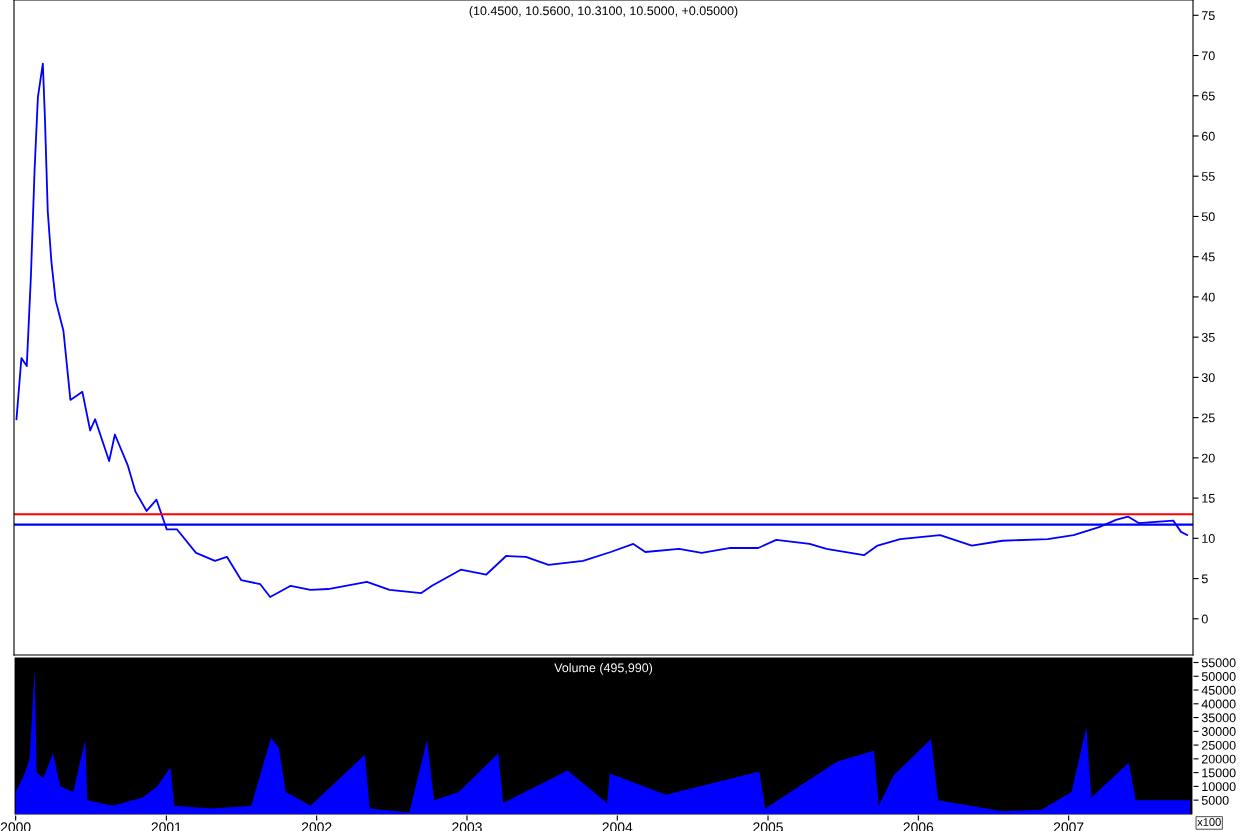 This screenshot has width=1242, height=831. What do you see at coordinates (1208, 498) in the screenshot?
I see `y-tick-label: 15` at bounding box center [1208, 498].